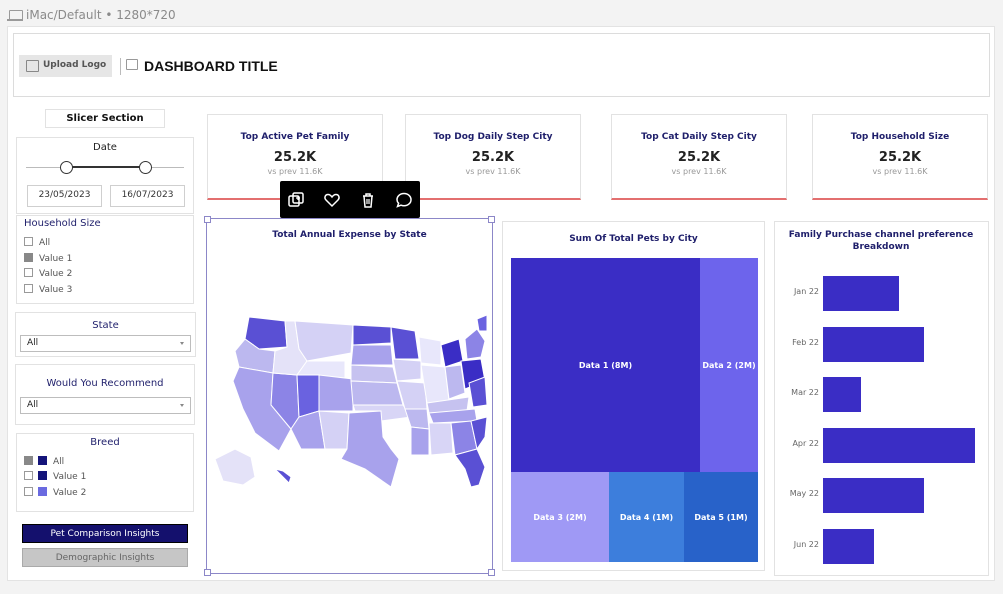  I want to click on household-option-value-2: Value 2, so click(48, 274).